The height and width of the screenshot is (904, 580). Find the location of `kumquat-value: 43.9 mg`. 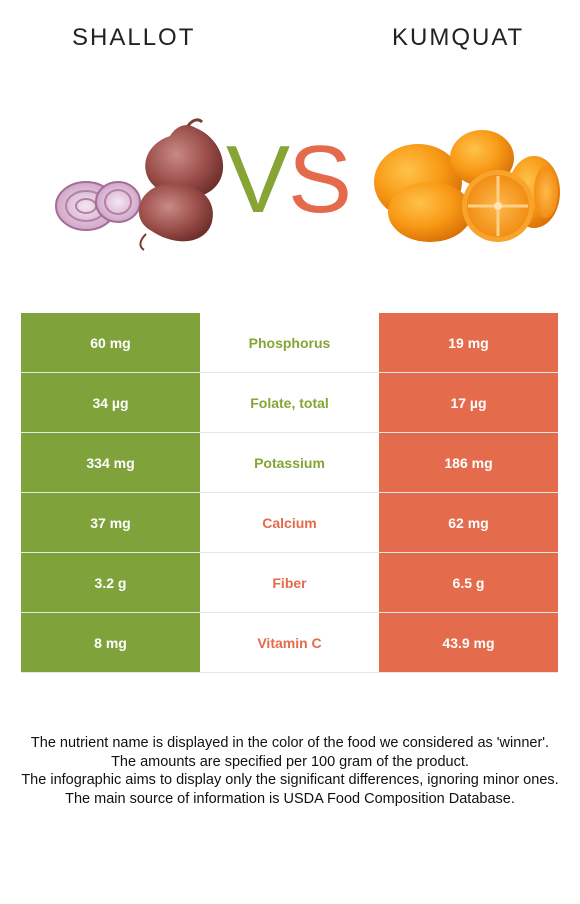

kumquat-value: 43.9 mg is located at coordinates (468, 642).